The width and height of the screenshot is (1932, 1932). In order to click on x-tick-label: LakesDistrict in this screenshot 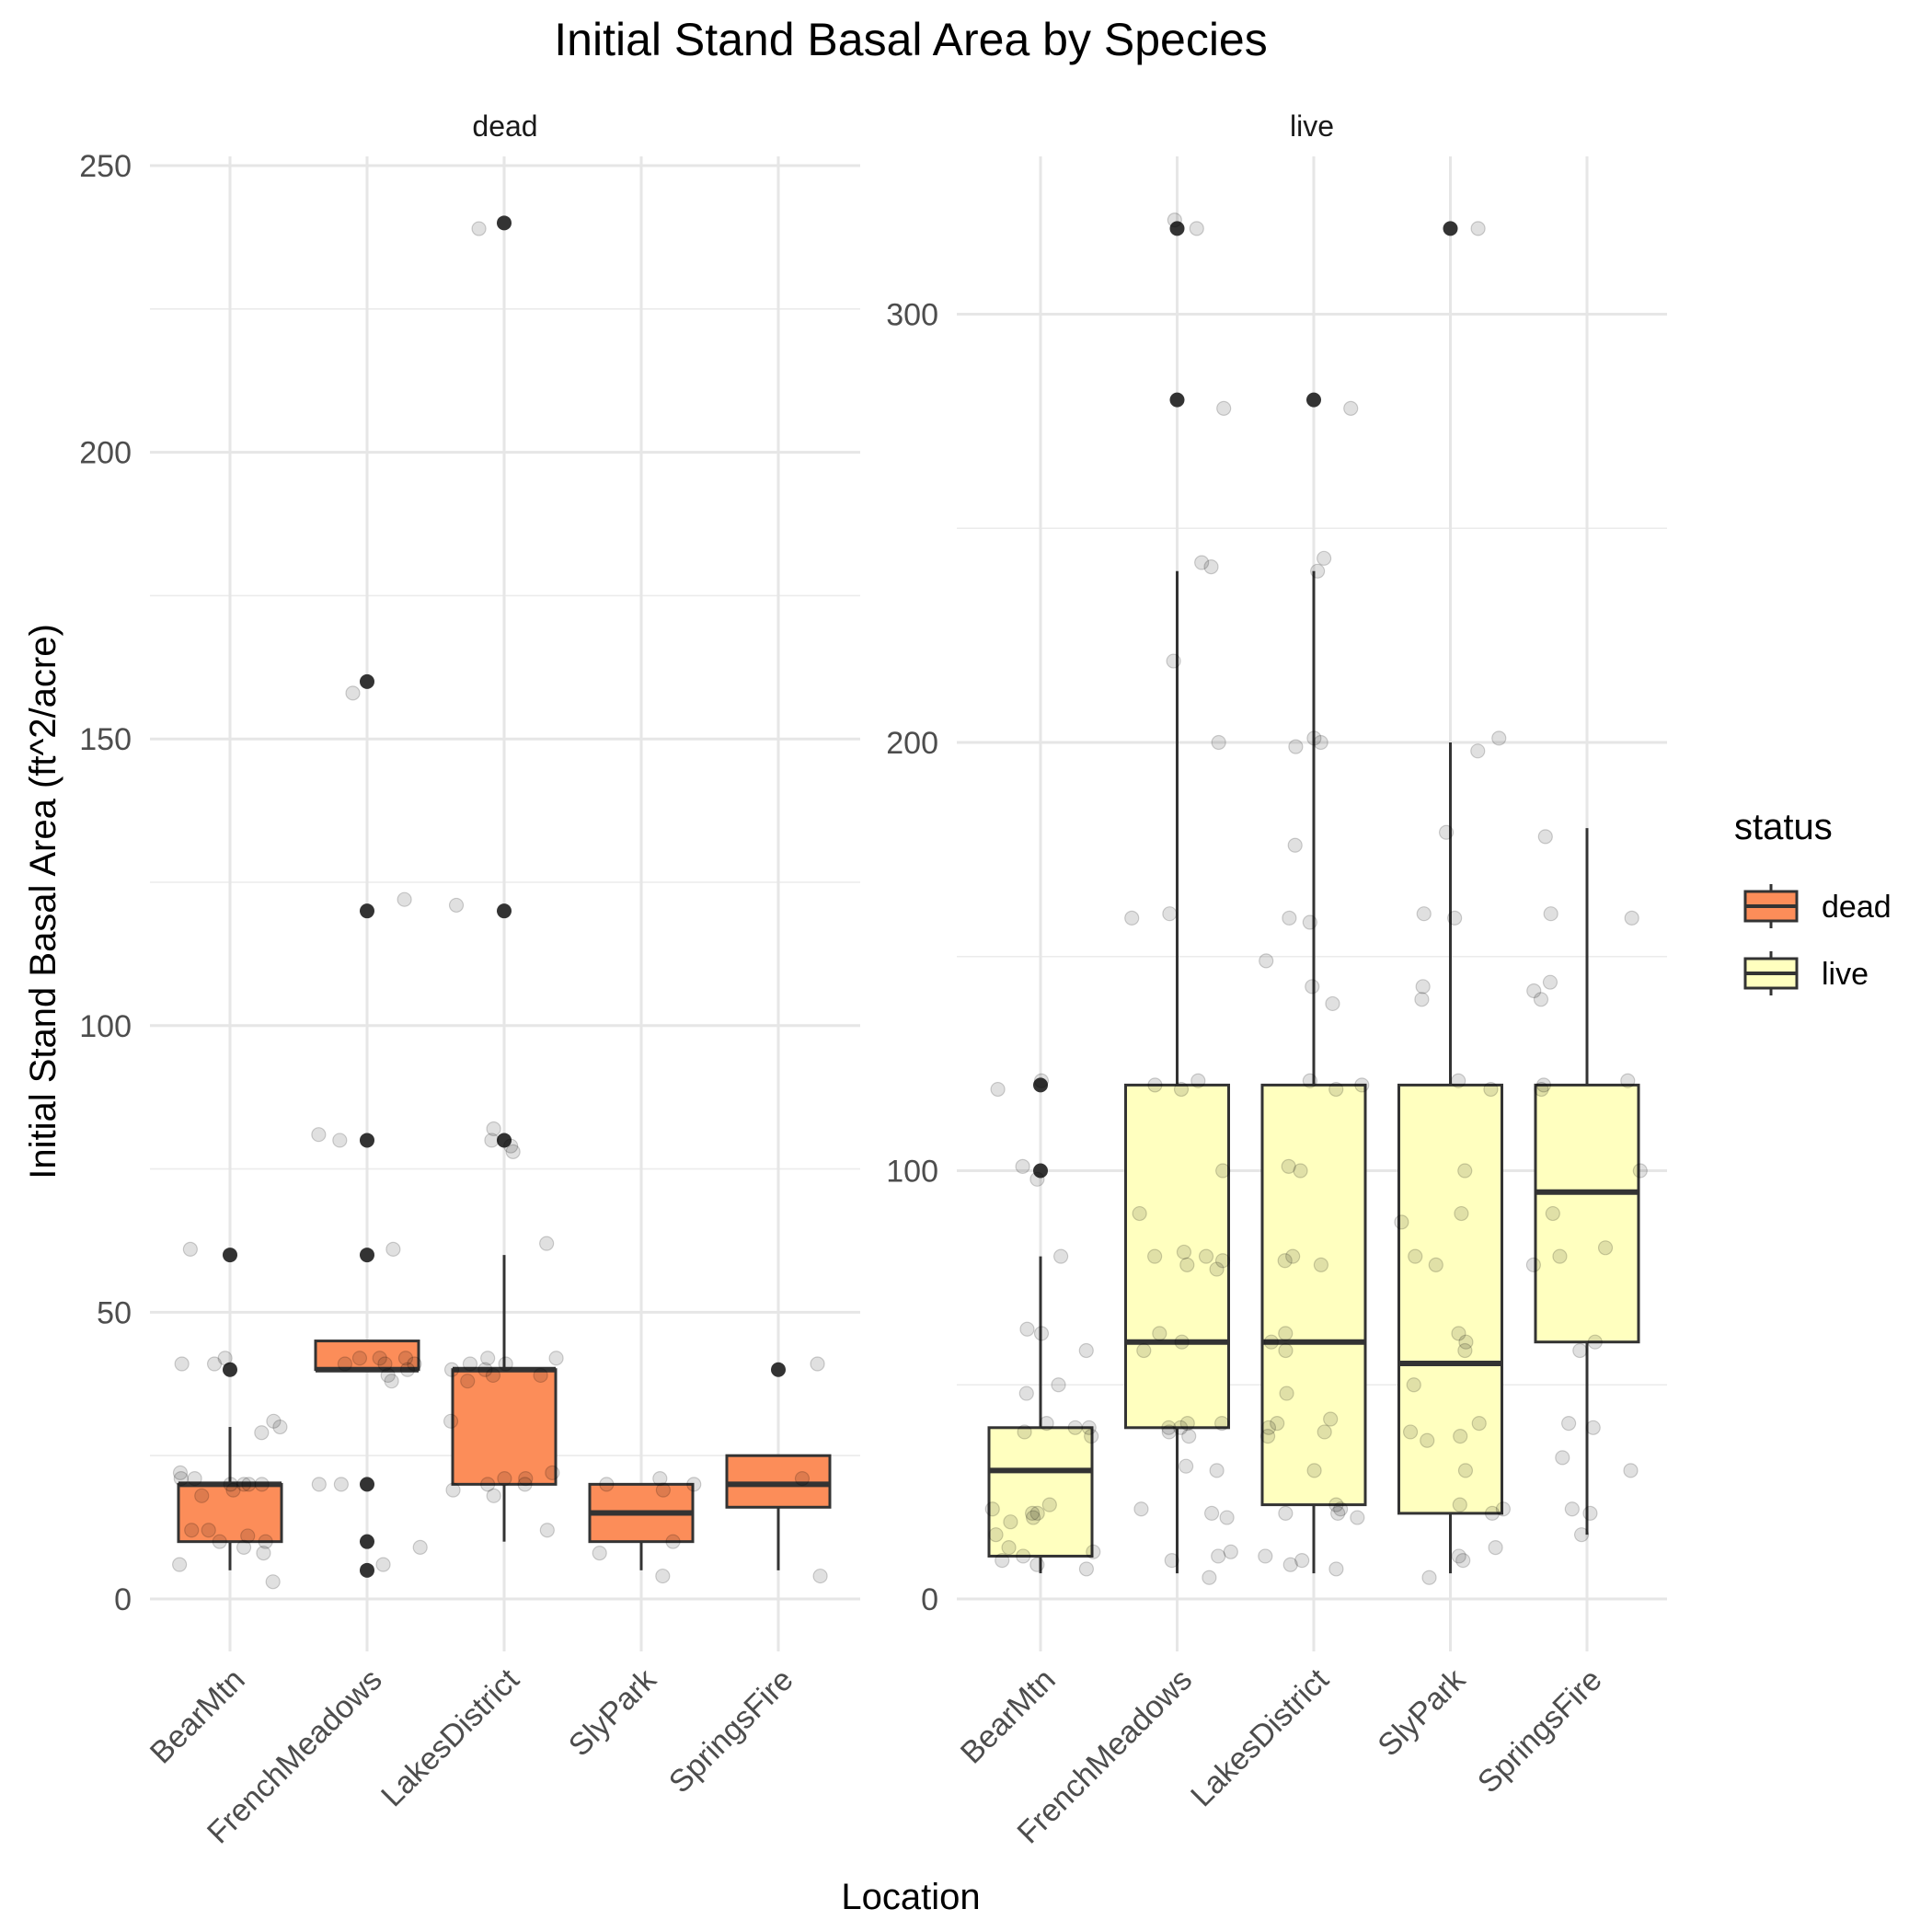, I will do `click(1260, 1737)`.